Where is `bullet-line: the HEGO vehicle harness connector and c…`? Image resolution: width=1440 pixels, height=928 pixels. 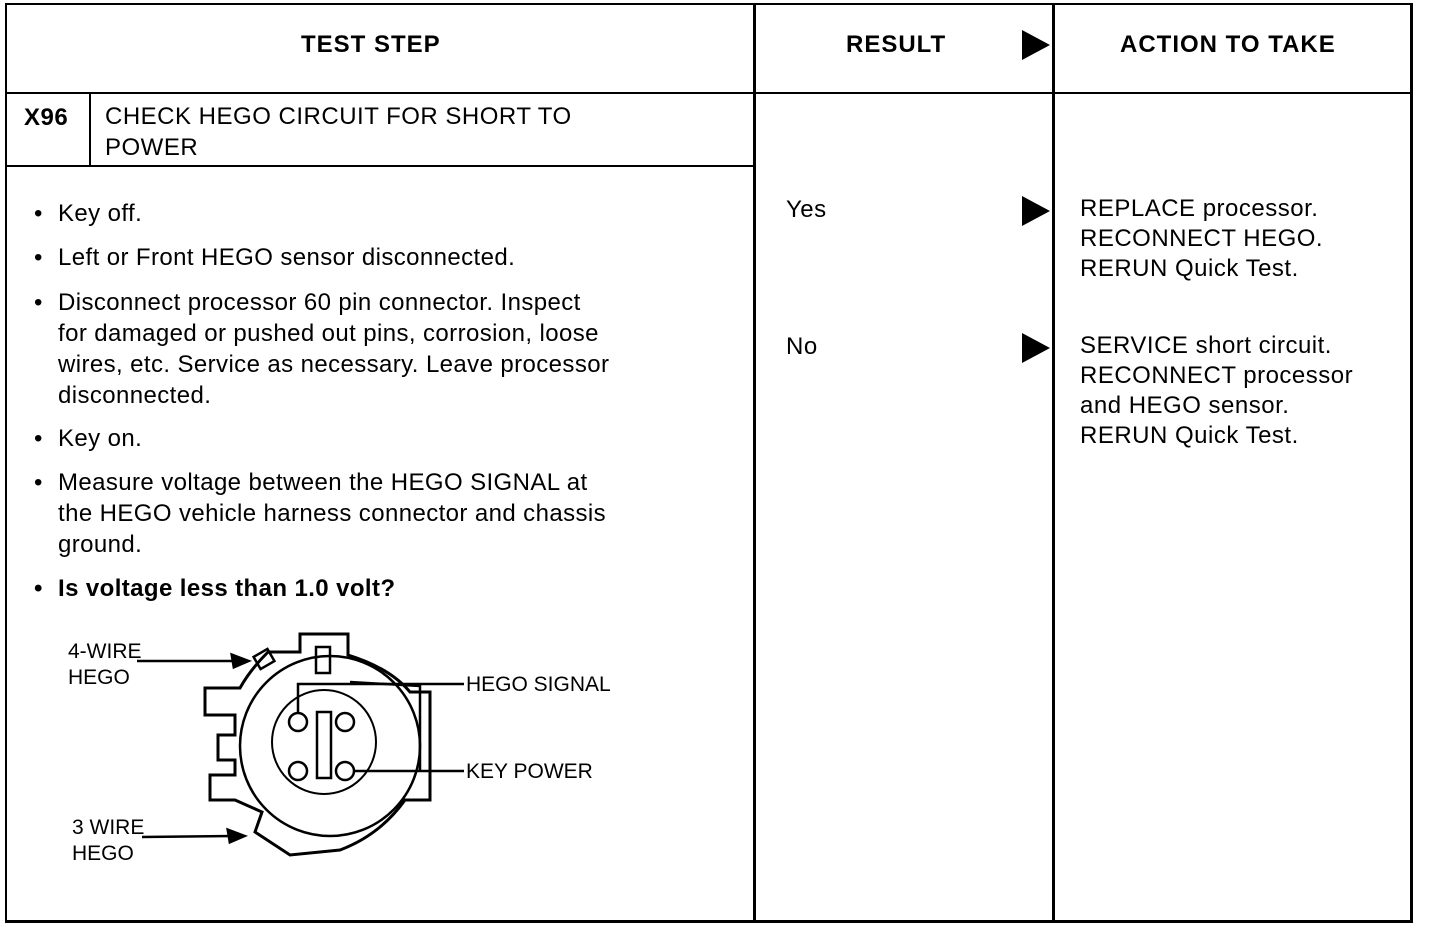
bullet-line: the HEGO vehicle harness connector and c… is located at coordinates (332, 513).